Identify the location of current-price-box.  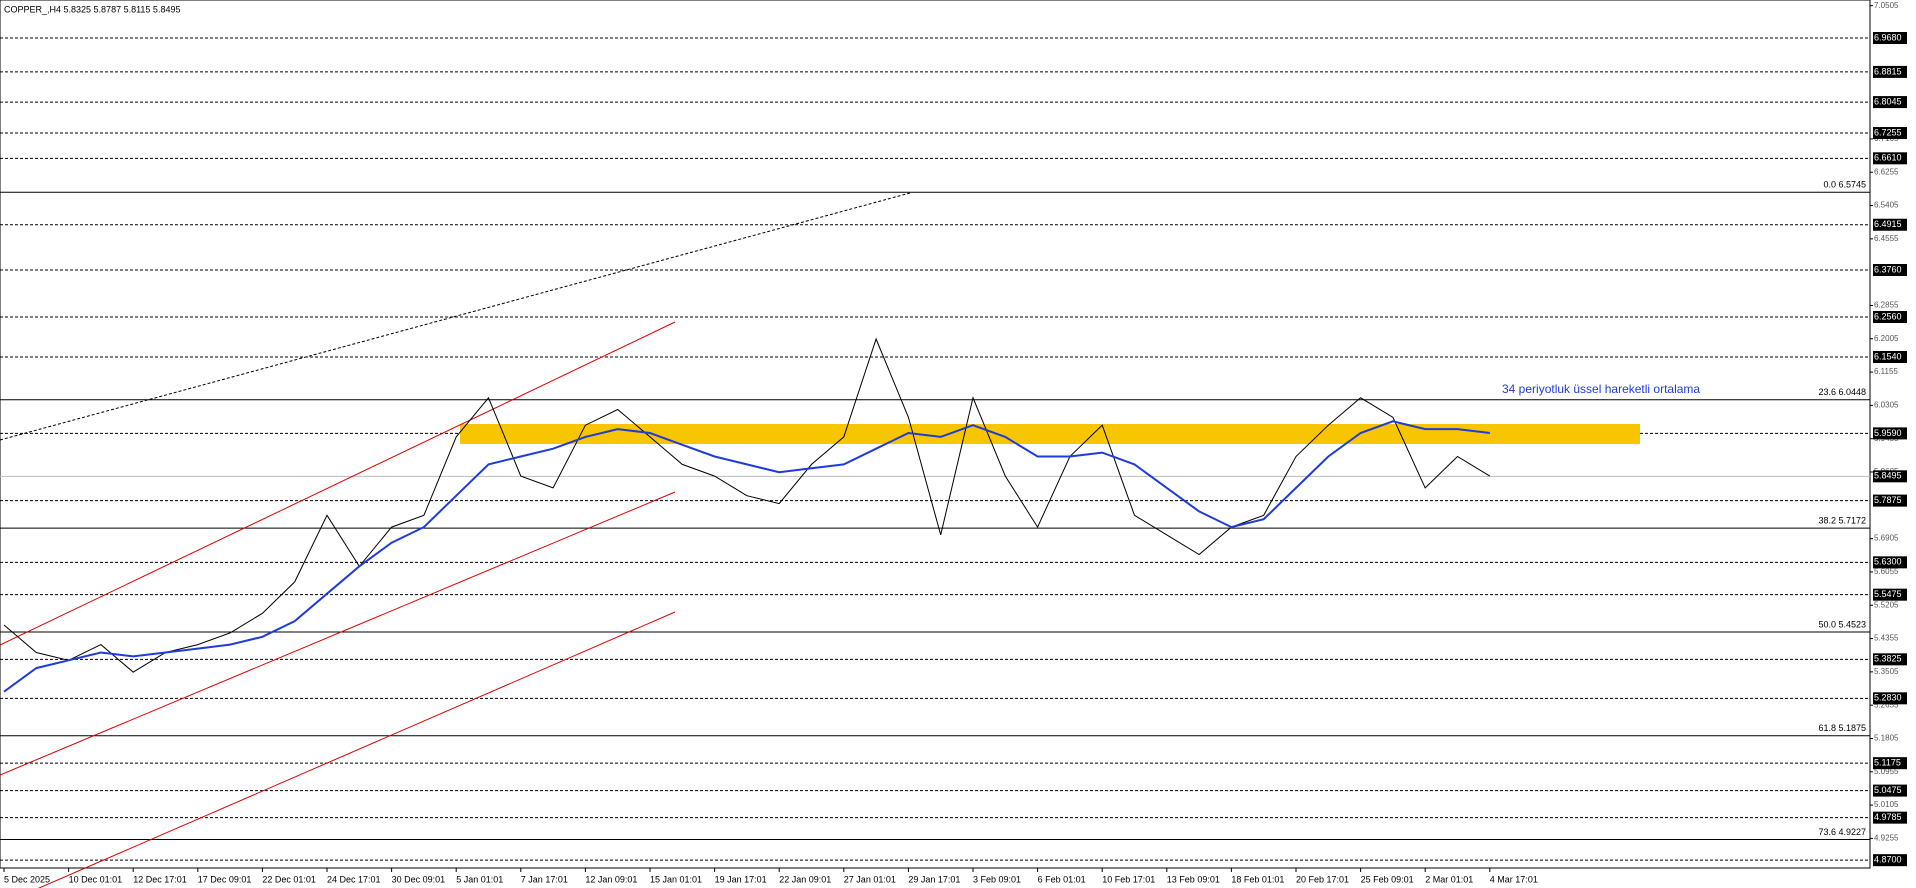
(1890, 476).